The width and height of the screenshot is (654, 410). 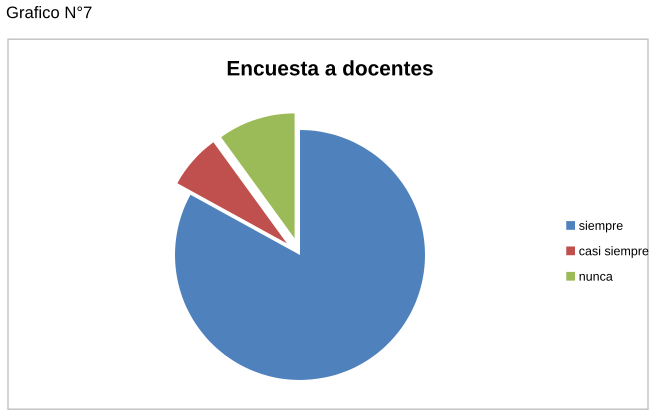 I want to click on text: Grafico N°7, so click(x=49, y=12).